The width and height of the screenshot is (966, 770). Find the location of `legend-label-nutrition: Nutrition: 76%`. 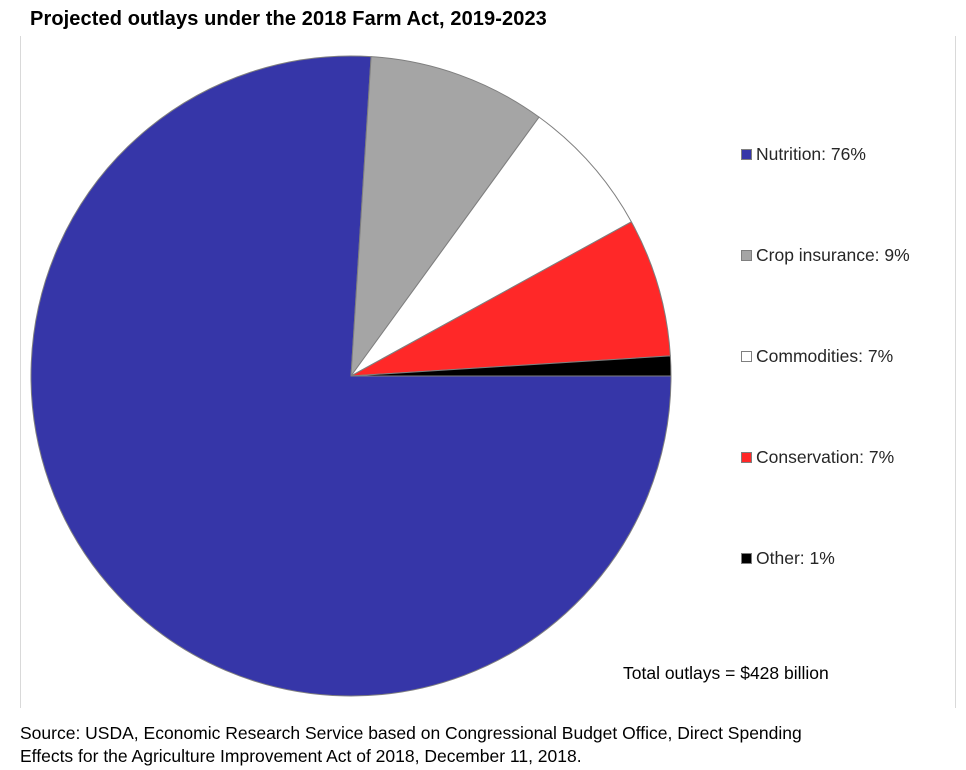

legend-label-nutrition: Nutrition: 76% is located at coordinates (811, 154).